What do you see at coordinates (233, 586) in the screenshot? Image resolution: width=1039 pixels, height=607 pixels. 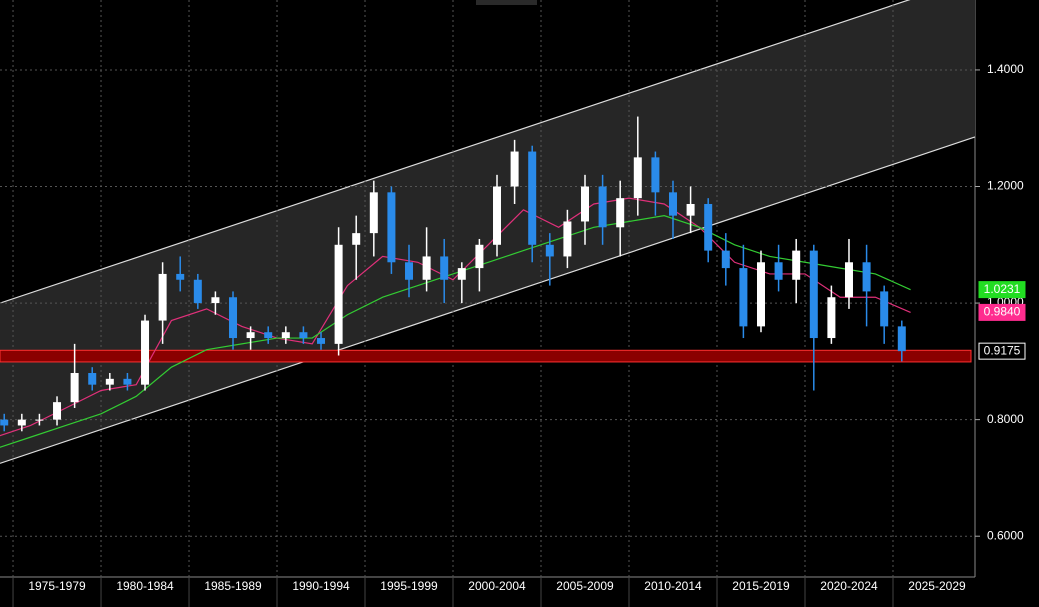 I see `x-tick-label: 1985-1989` at bounding box center [233, 586].